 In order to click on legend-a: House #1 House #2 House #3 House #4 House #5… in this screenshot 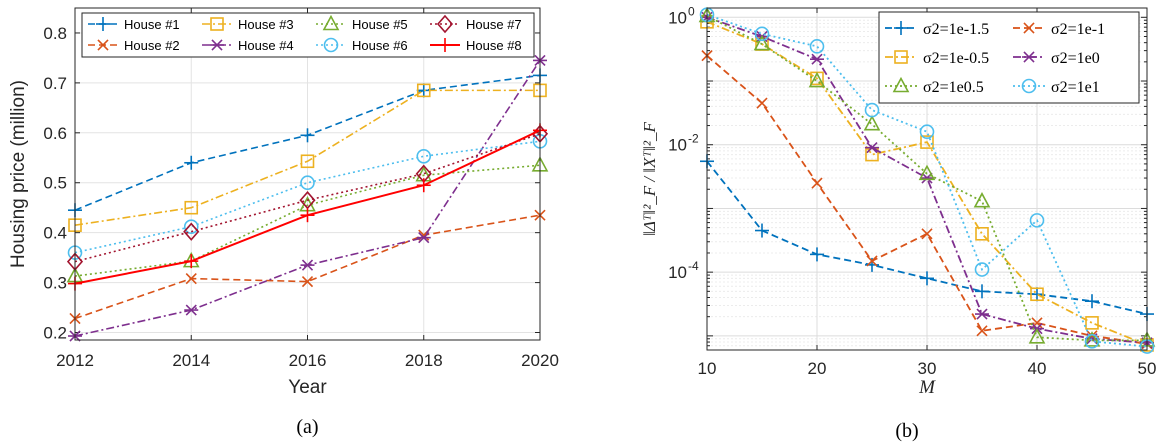, I will do `click(308, 35)`.